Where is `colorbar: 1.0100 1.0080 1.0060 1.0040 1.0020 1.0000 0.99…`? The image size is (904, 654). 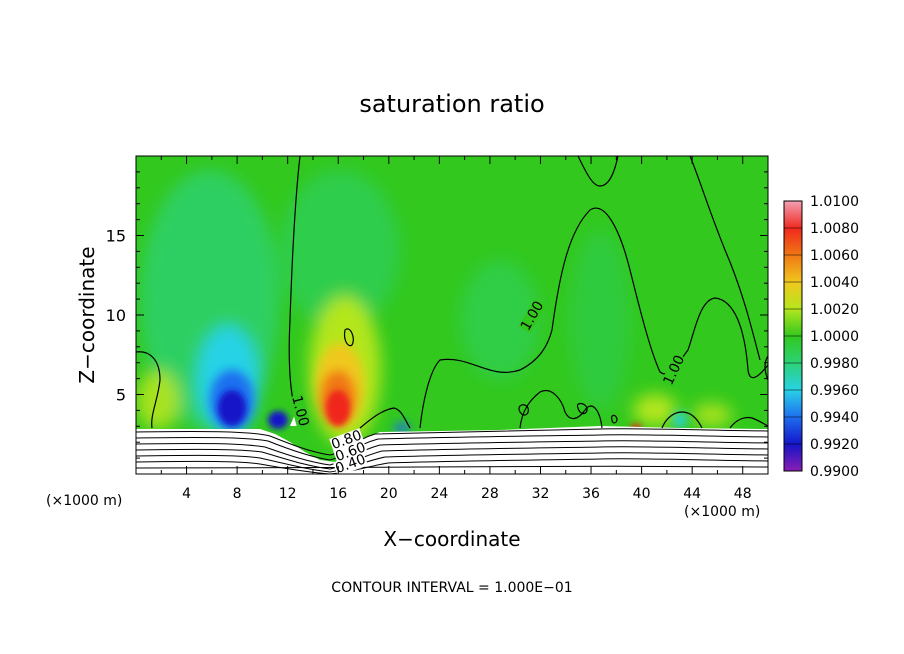
colorbar: 1.0100 1.0080 1.0060 1.0040 1.0020 1.0000 0.99… is located at coordinates (821, 337).